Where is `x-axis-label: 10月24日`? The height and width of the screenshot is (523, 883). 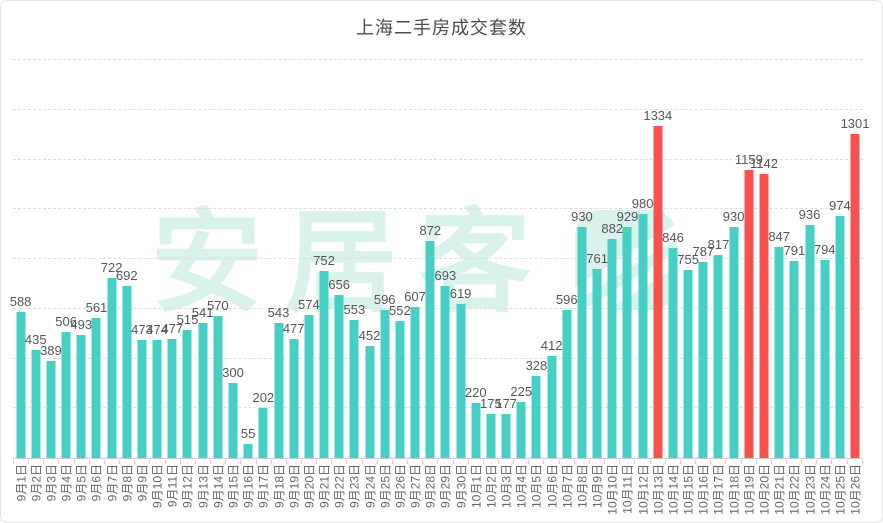 x-axis-label: 10月24日 is located at coordinates (825, 489).